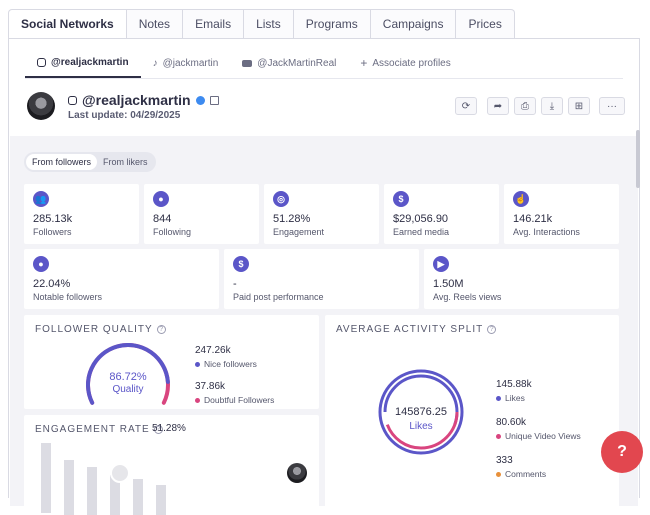 Image resolution: width=650 pixels, height=515 pixels. I want to click on tab-campaigns: Campaigns, so click(413, 24).